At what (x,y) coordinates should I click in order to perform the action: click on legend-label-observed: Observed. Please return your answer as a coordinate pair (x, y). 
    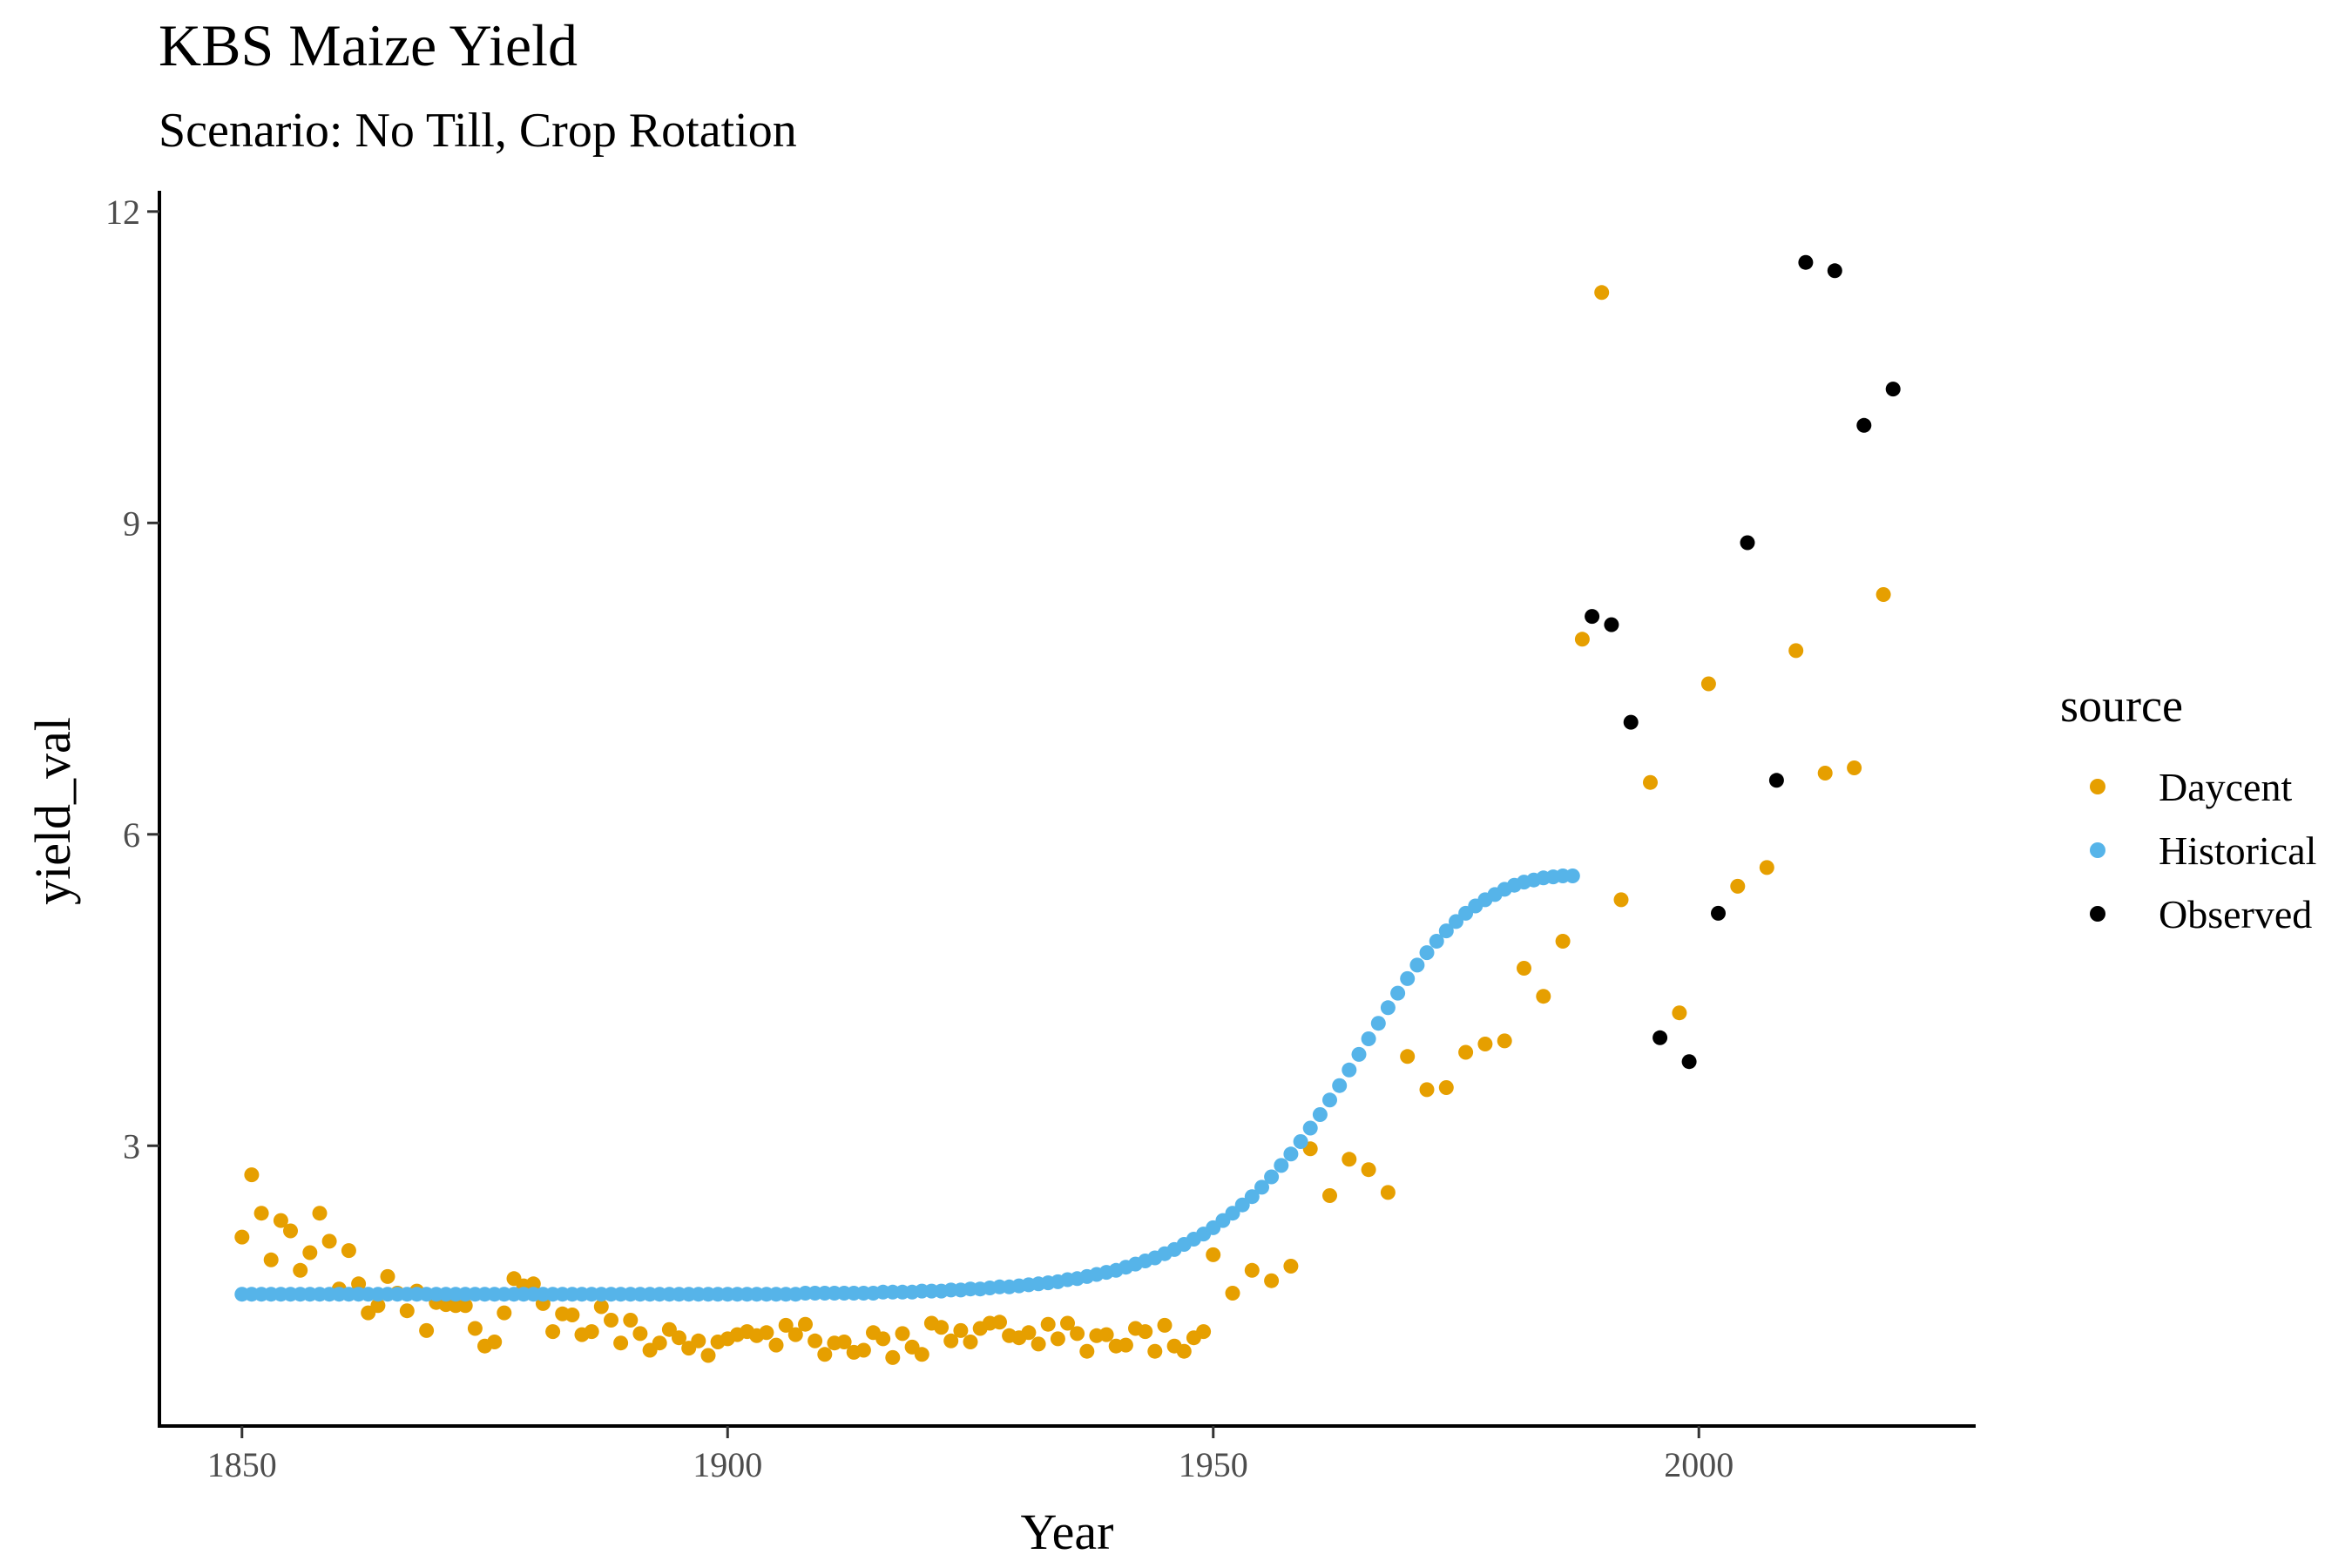
    Looking at the image, I should click on (2235, 914).